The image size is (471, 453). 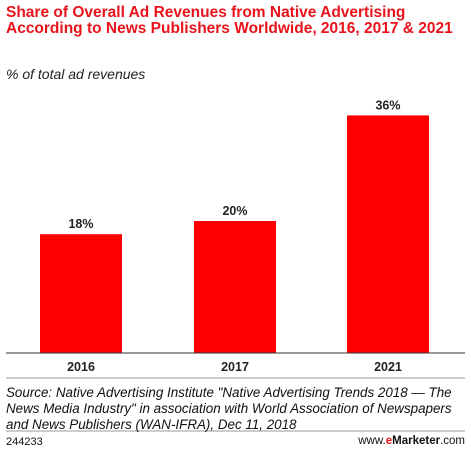 What do you see at coordinates (388, 367) in the screenshot?
I see `x-tick-label-2021: 2021` at bounding box center [388, 367].